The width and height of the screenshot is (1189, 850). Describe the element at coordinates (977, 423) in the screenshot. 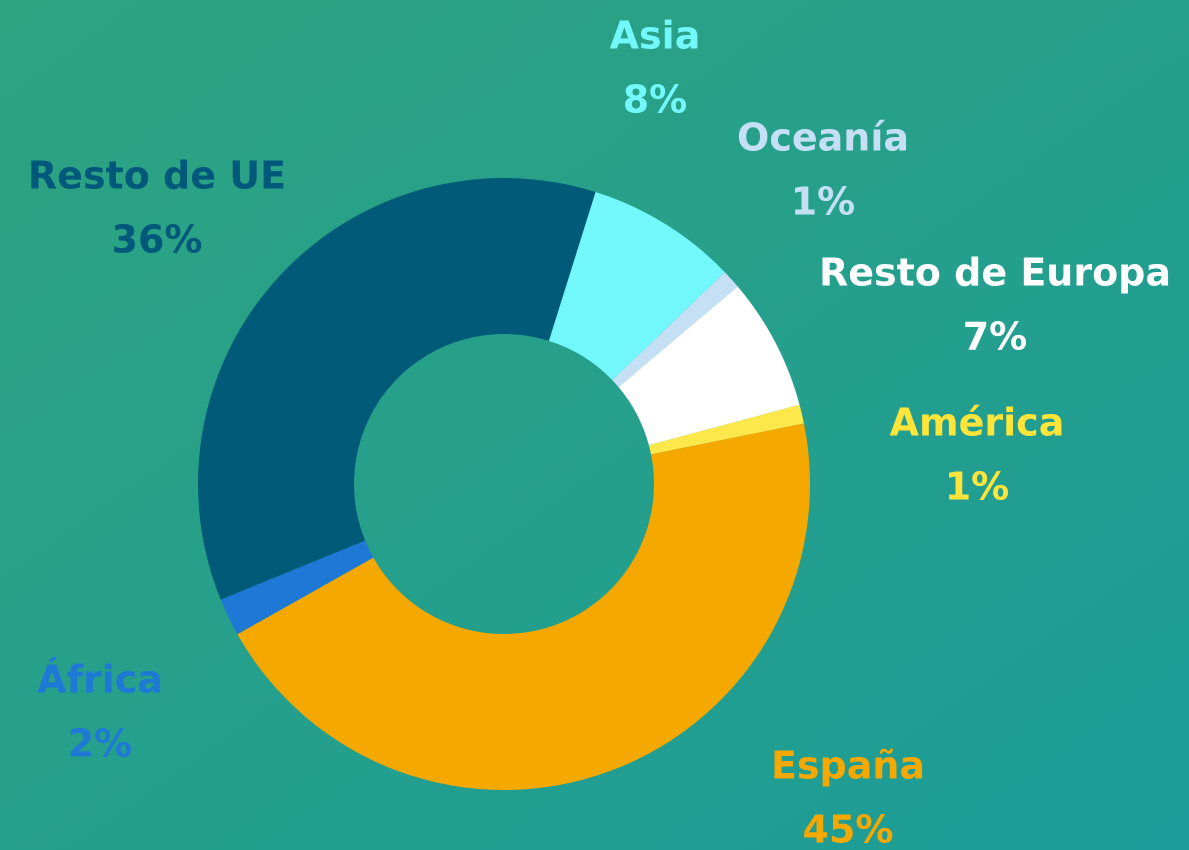

I see `slice-name: América` at that location.